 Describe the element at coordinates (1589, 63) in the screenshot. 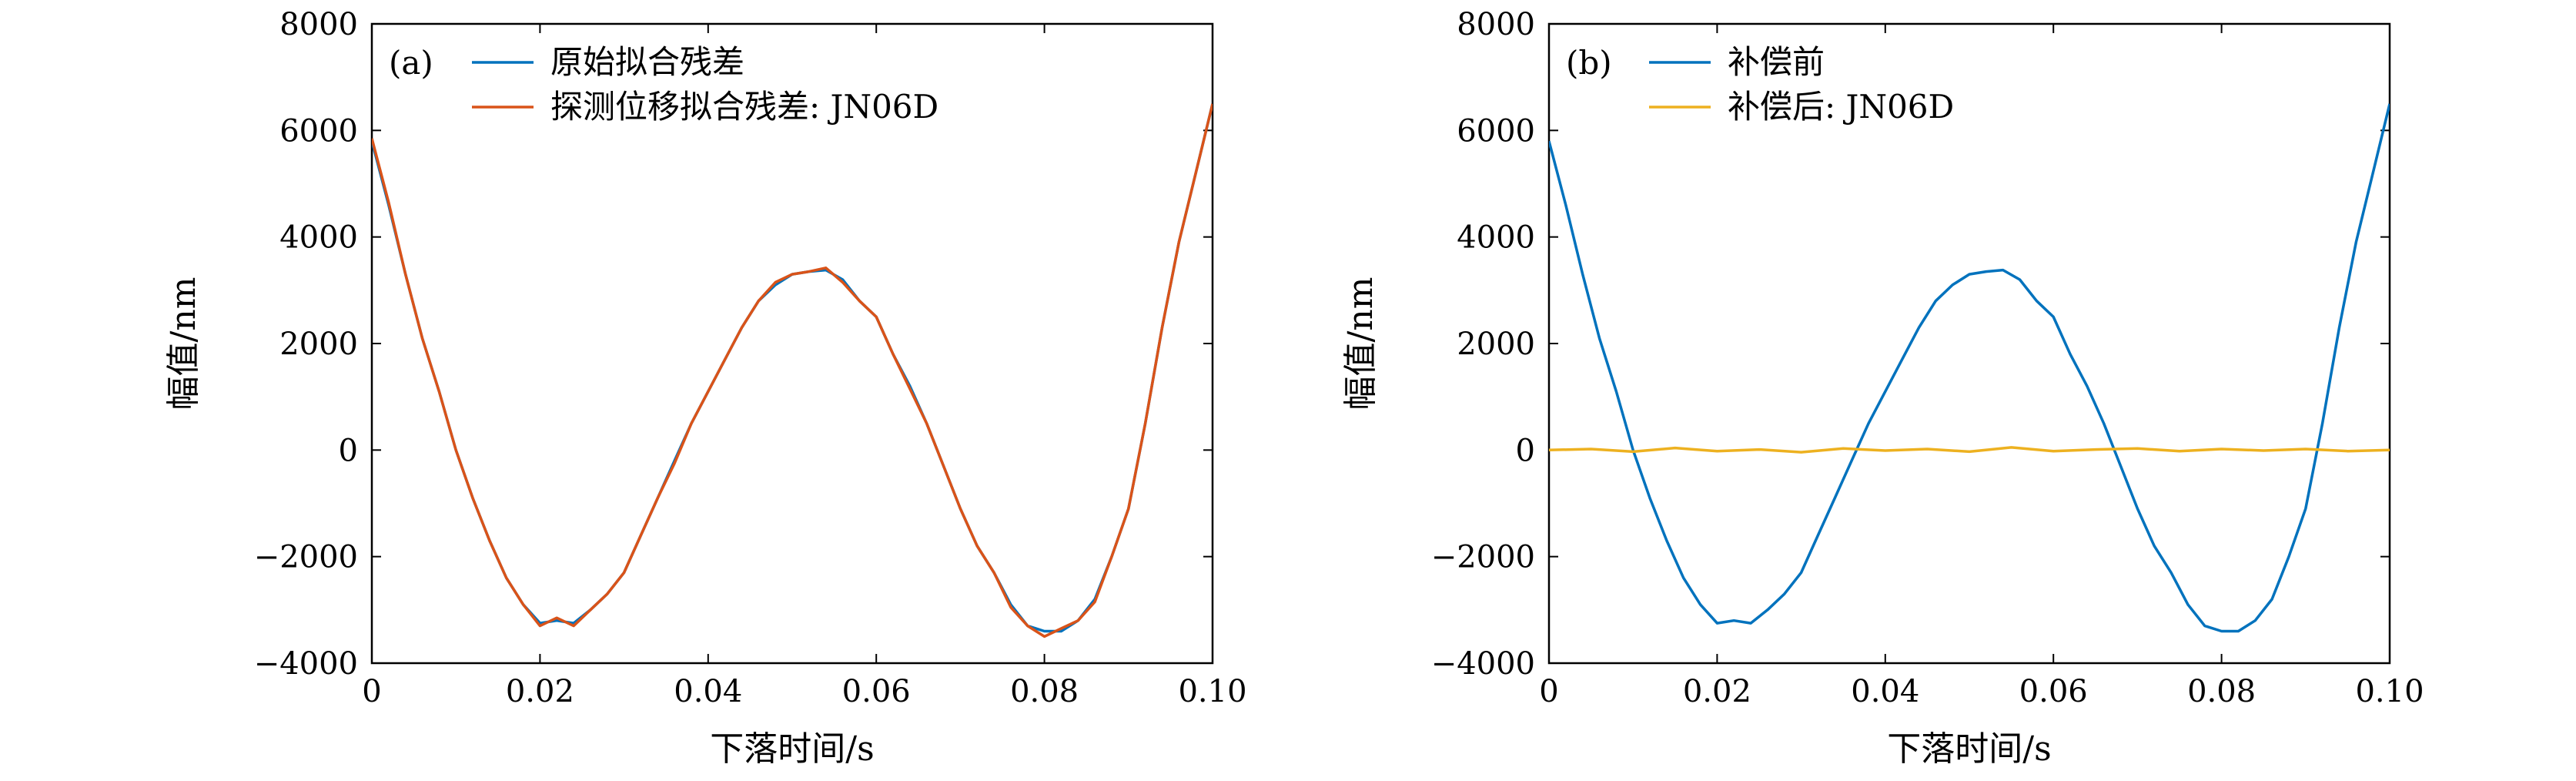

I see `panel-tag: (b)` at that location.